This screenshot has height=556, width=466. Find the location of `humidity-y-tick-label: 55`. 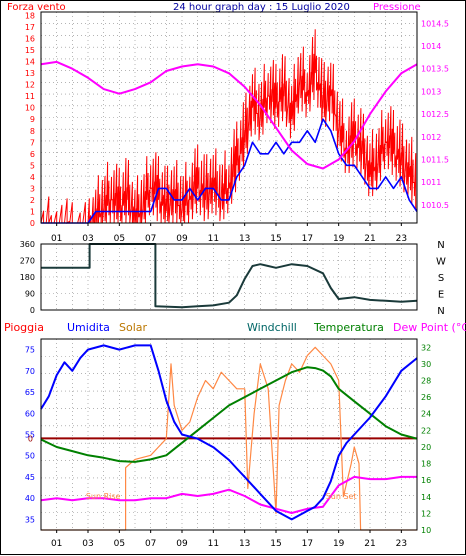

humidity-y-tick-label: 55 is located at coordinates (30, 435).